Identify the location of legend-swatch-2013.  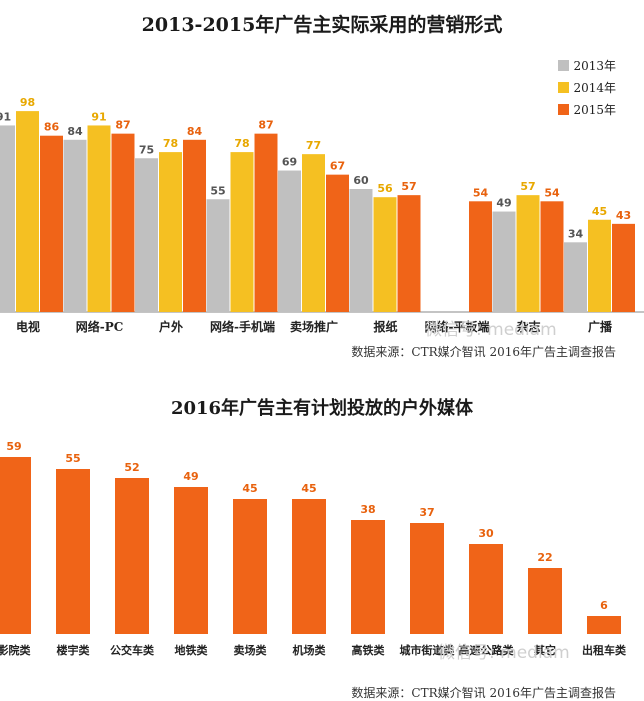
(564, 65).